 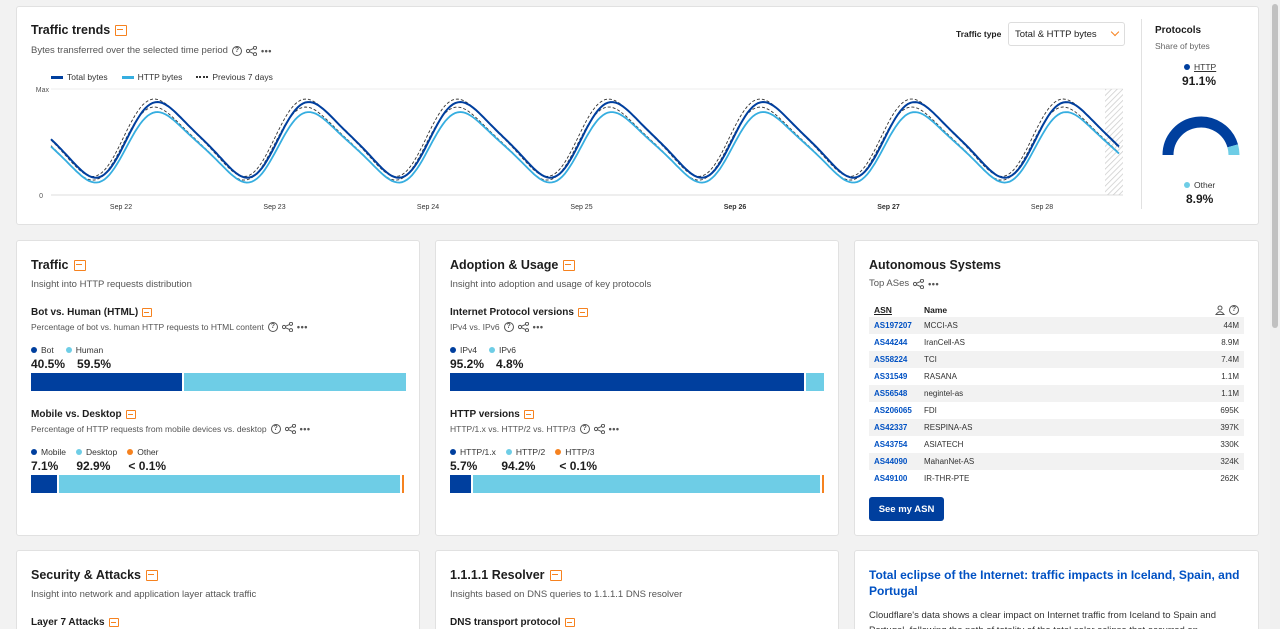 What do you see at coordinates (34, 452) in the screenshot?
I see `mobile-dot` at bounding box center [34, 452].